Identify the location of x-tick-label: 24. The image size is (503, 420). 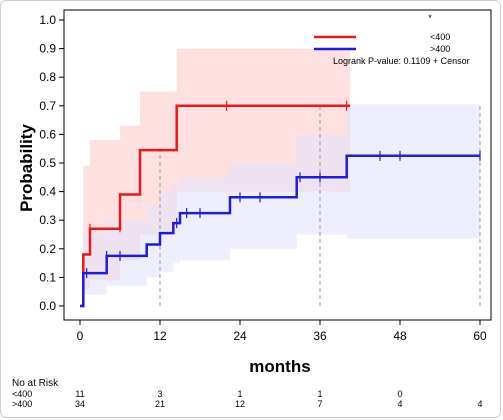
(240, 336).